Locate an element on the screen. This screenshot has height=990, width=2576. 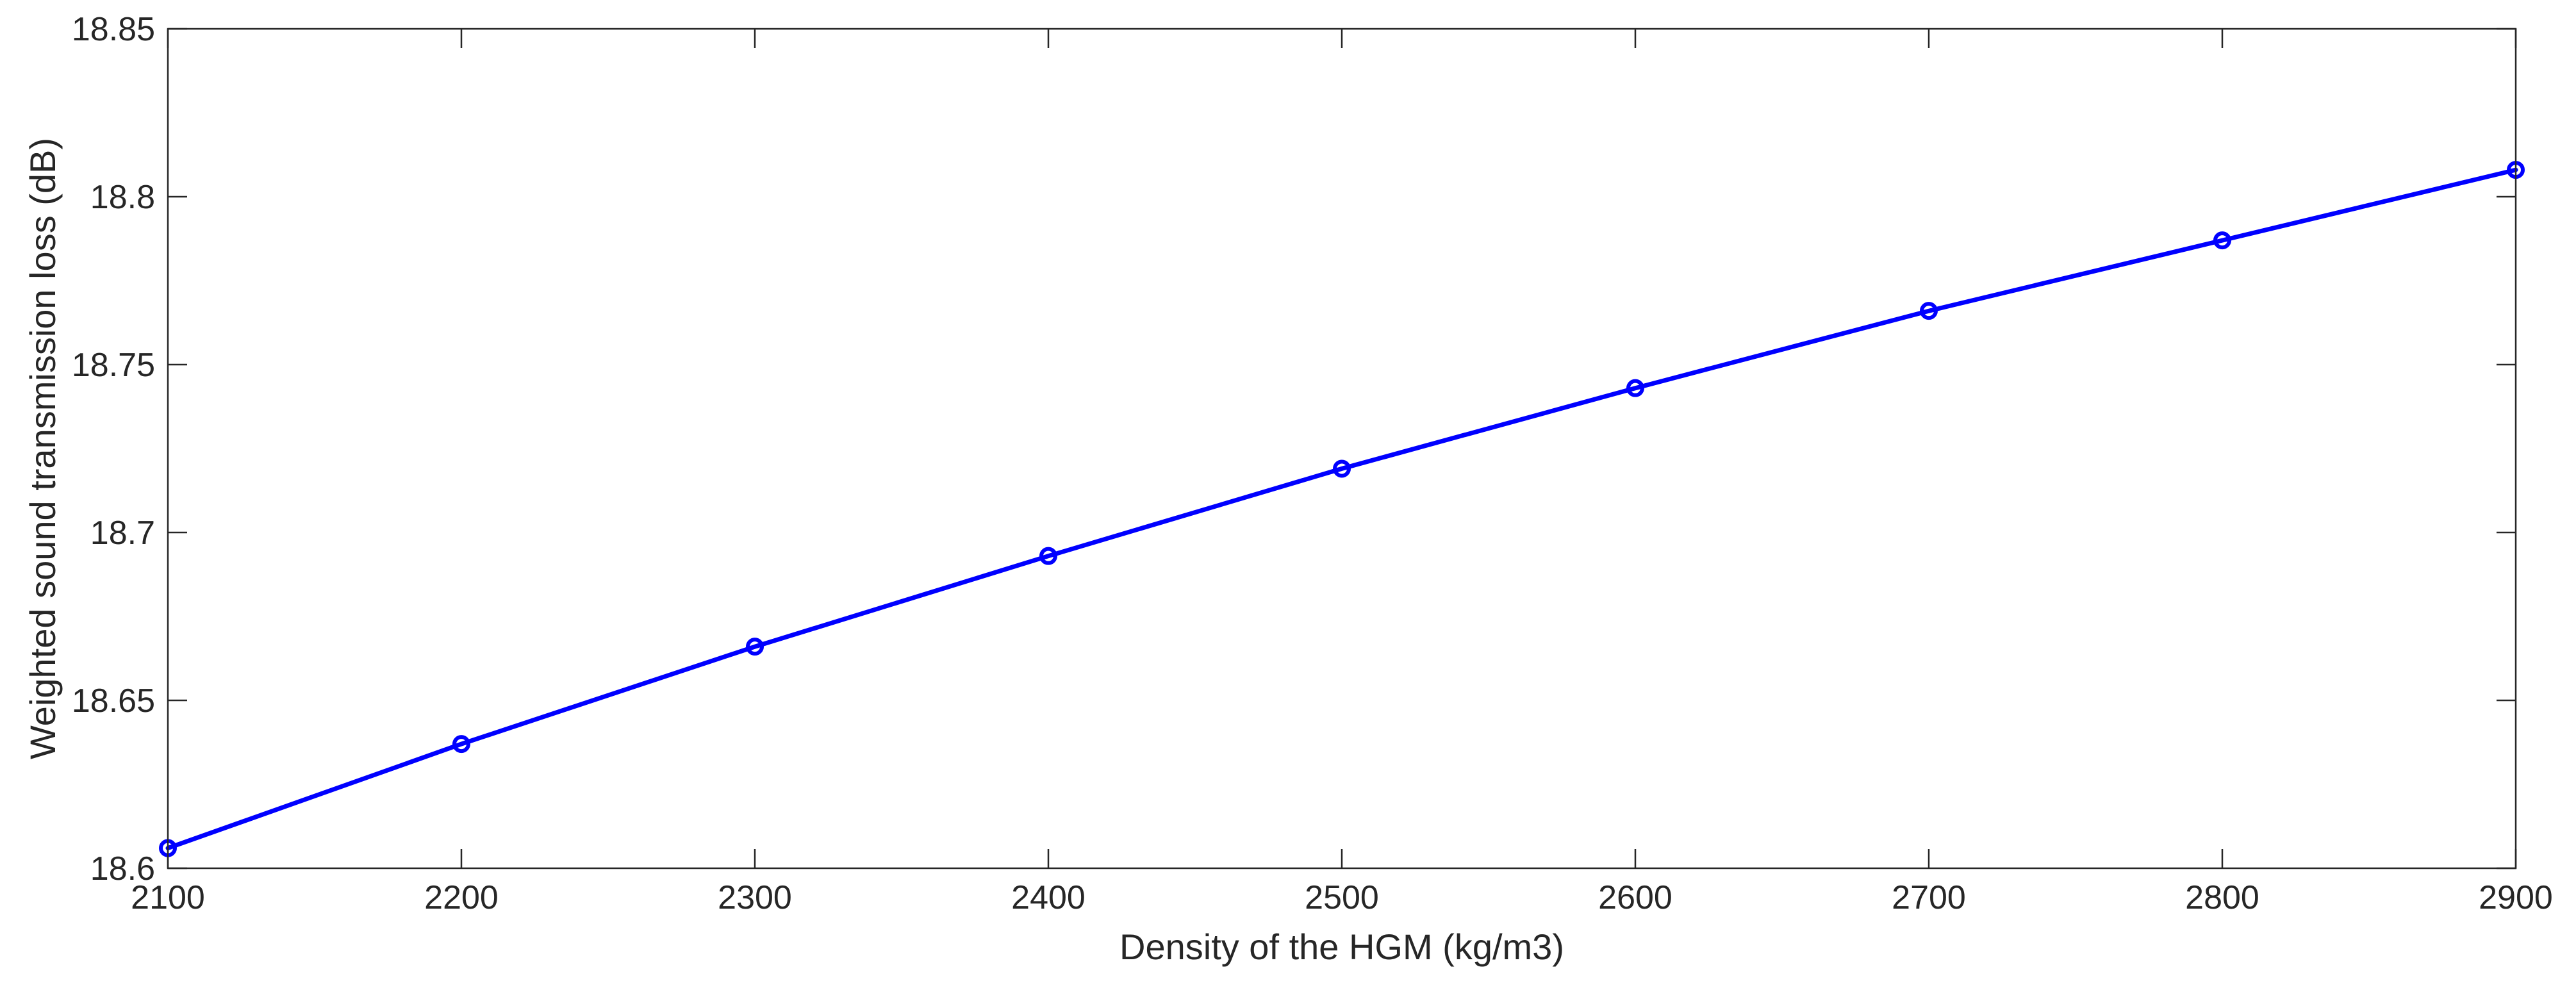
x-tick-label: 2100 is located at coordinates (168, 897).